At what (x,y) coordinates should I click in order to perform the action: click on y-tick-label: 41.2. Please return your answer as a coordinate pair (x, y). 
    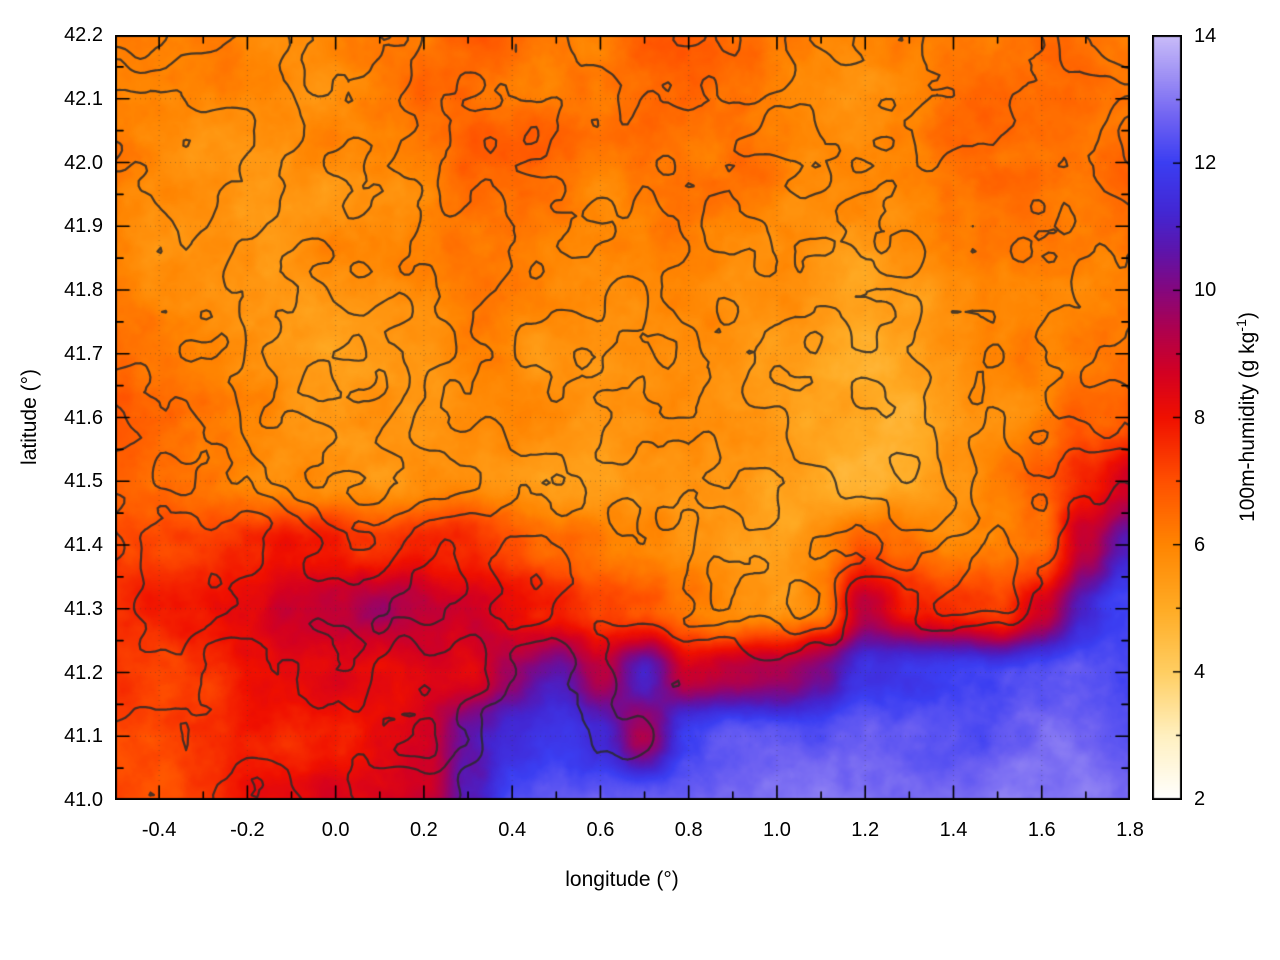
    Looking at the image, I should click on (83, 672).